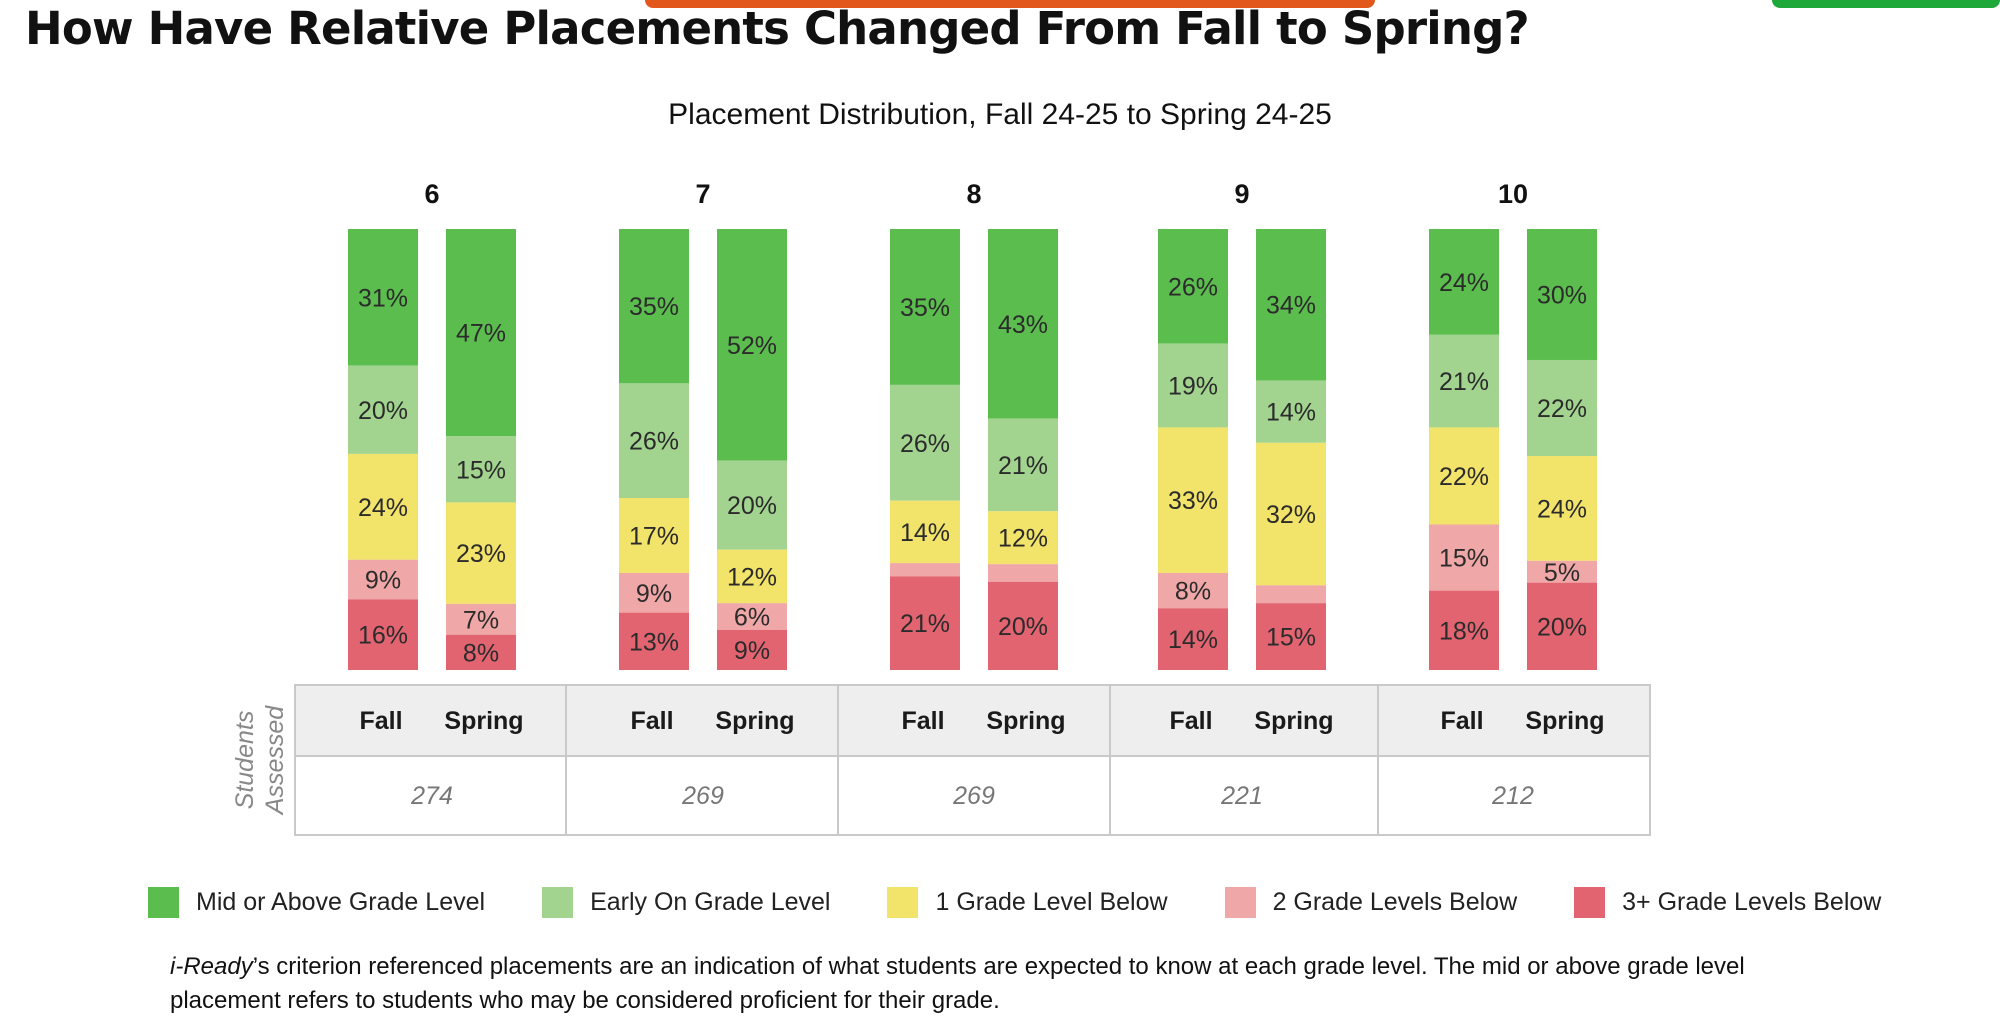 This screenshot has height=1030, width=2000. I want to click on legend-label: 1 Grade Level Below, so click(1051, 901).